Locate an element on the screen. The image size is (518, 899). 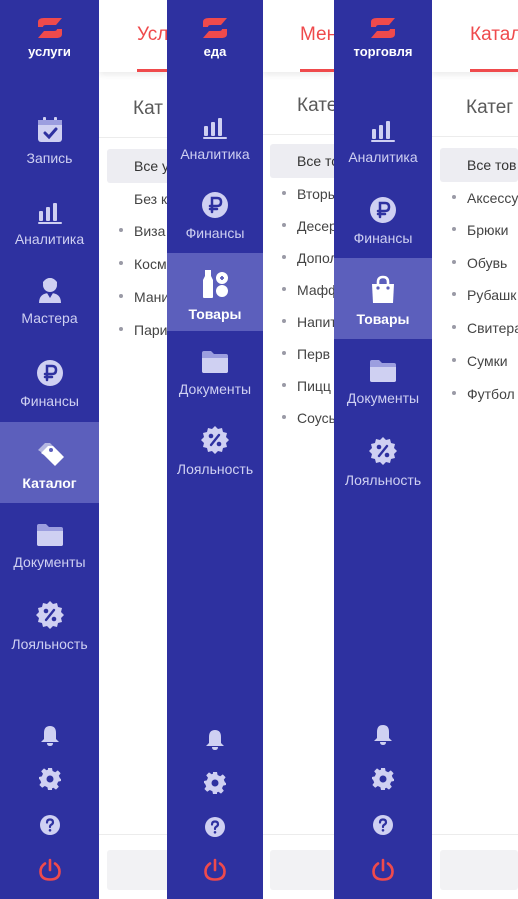
panel-header: Мен is located at coordinates (298, 36).